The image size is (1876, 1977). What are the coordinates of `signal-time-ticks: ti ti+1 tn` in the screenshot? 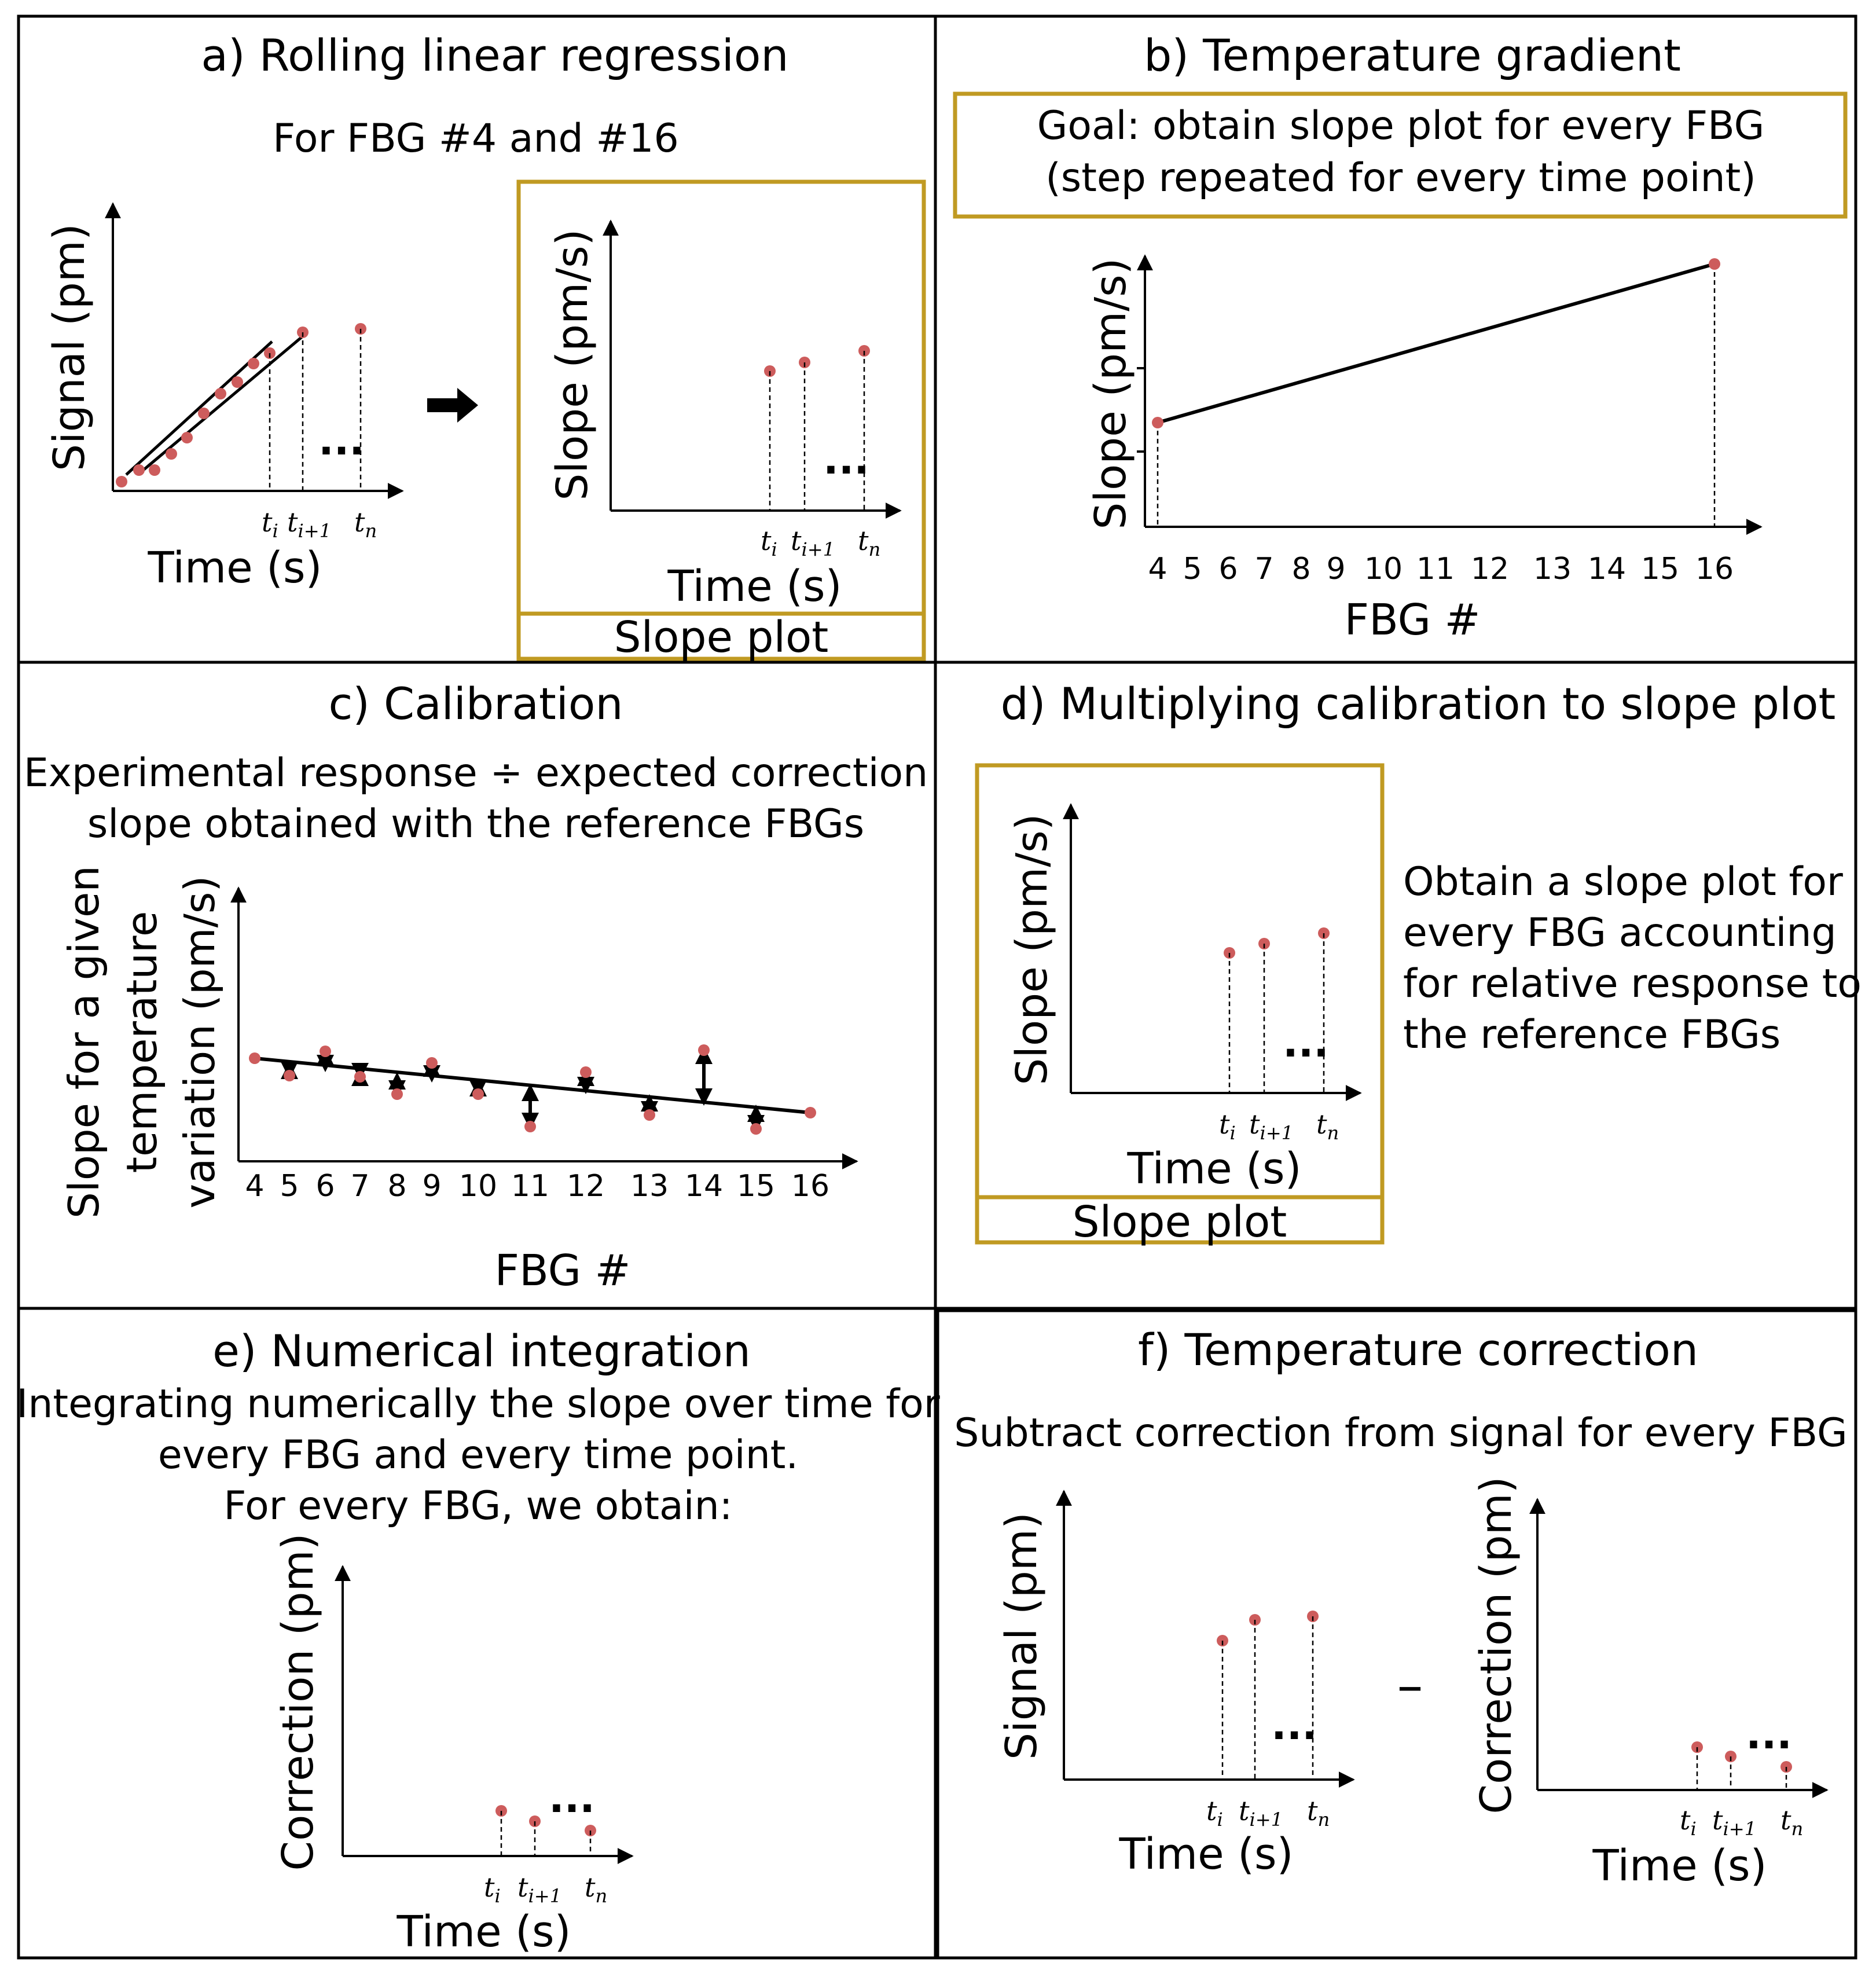 It's located at (319, 524).